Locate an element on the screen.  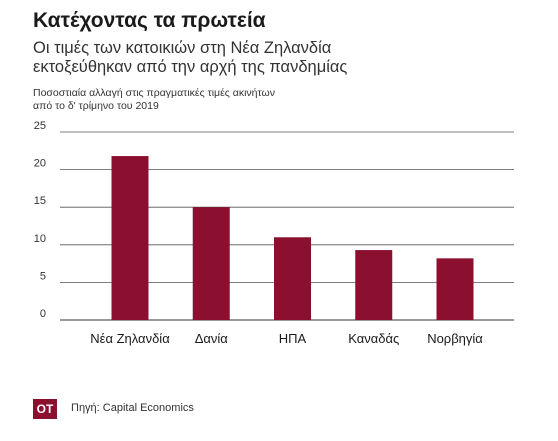
x-category-label: Δανία is located at coordinates (212, 338).